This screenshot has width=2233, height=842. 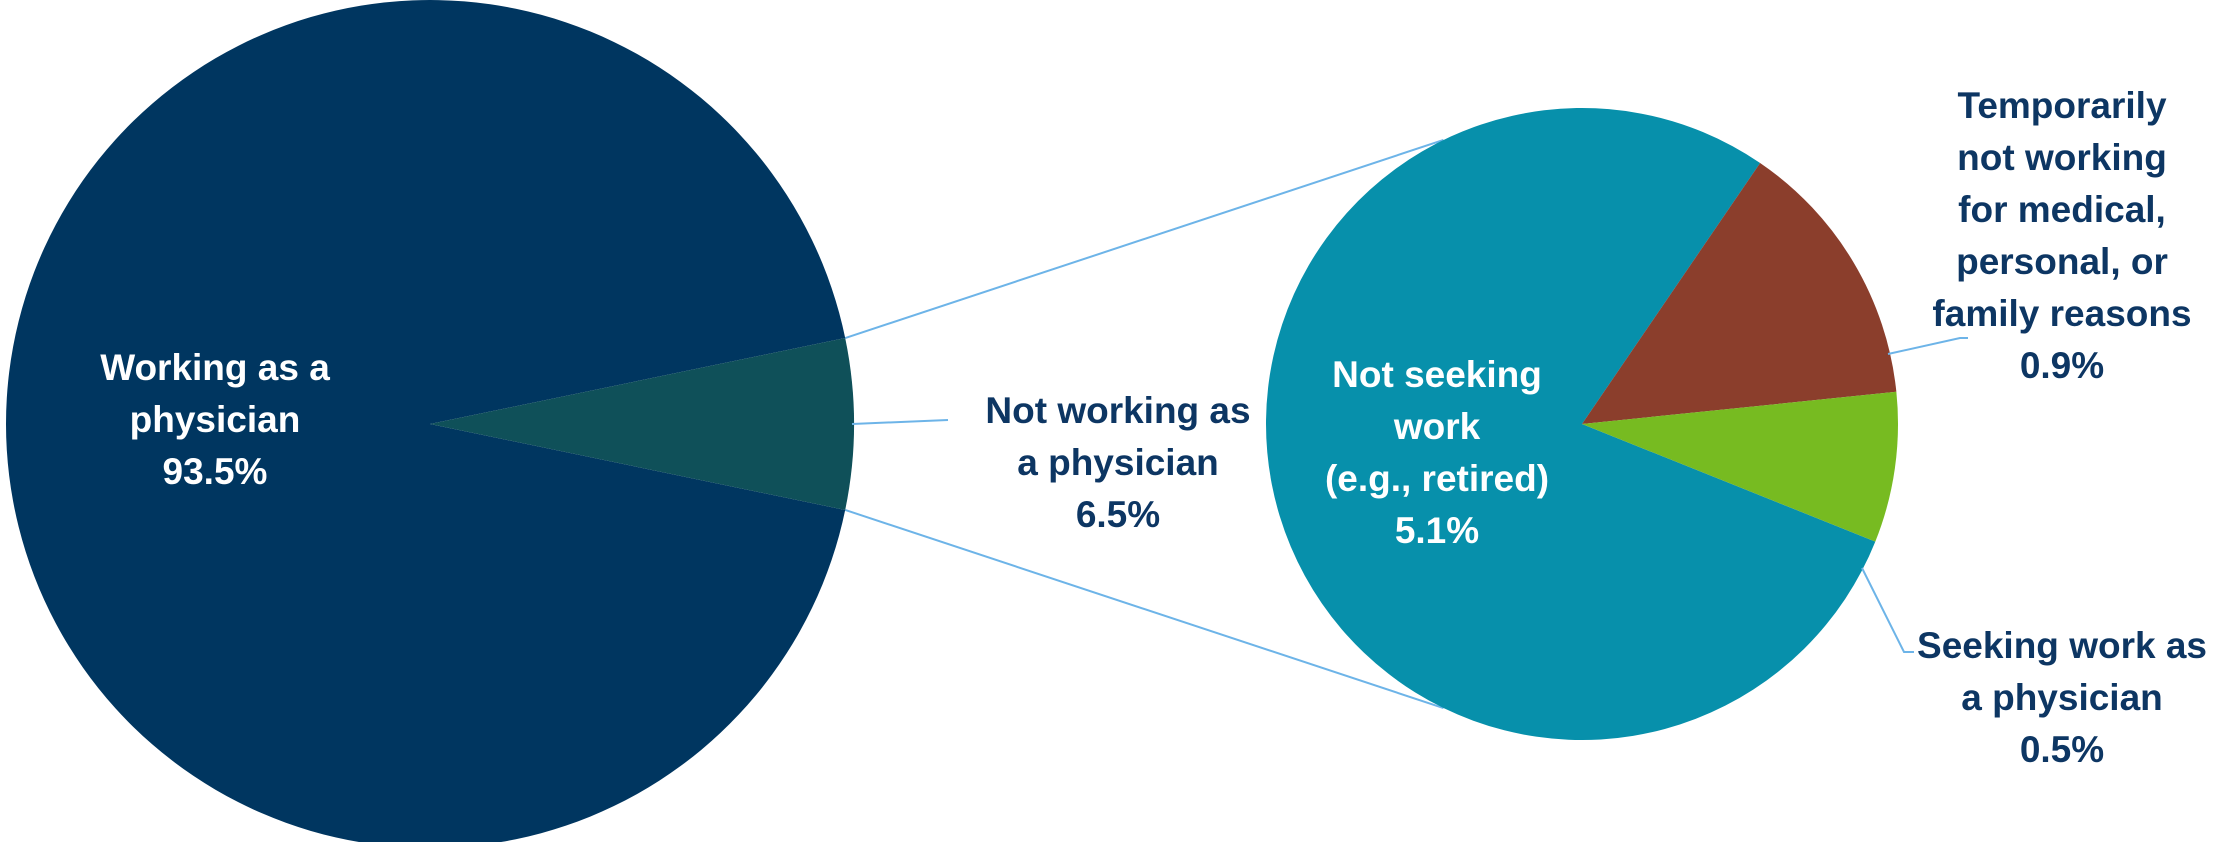 What do you see at coordinates (2062, 749) in the screenshot?
I see `value-label: 0.5%` at bounding box center [2062, 749].